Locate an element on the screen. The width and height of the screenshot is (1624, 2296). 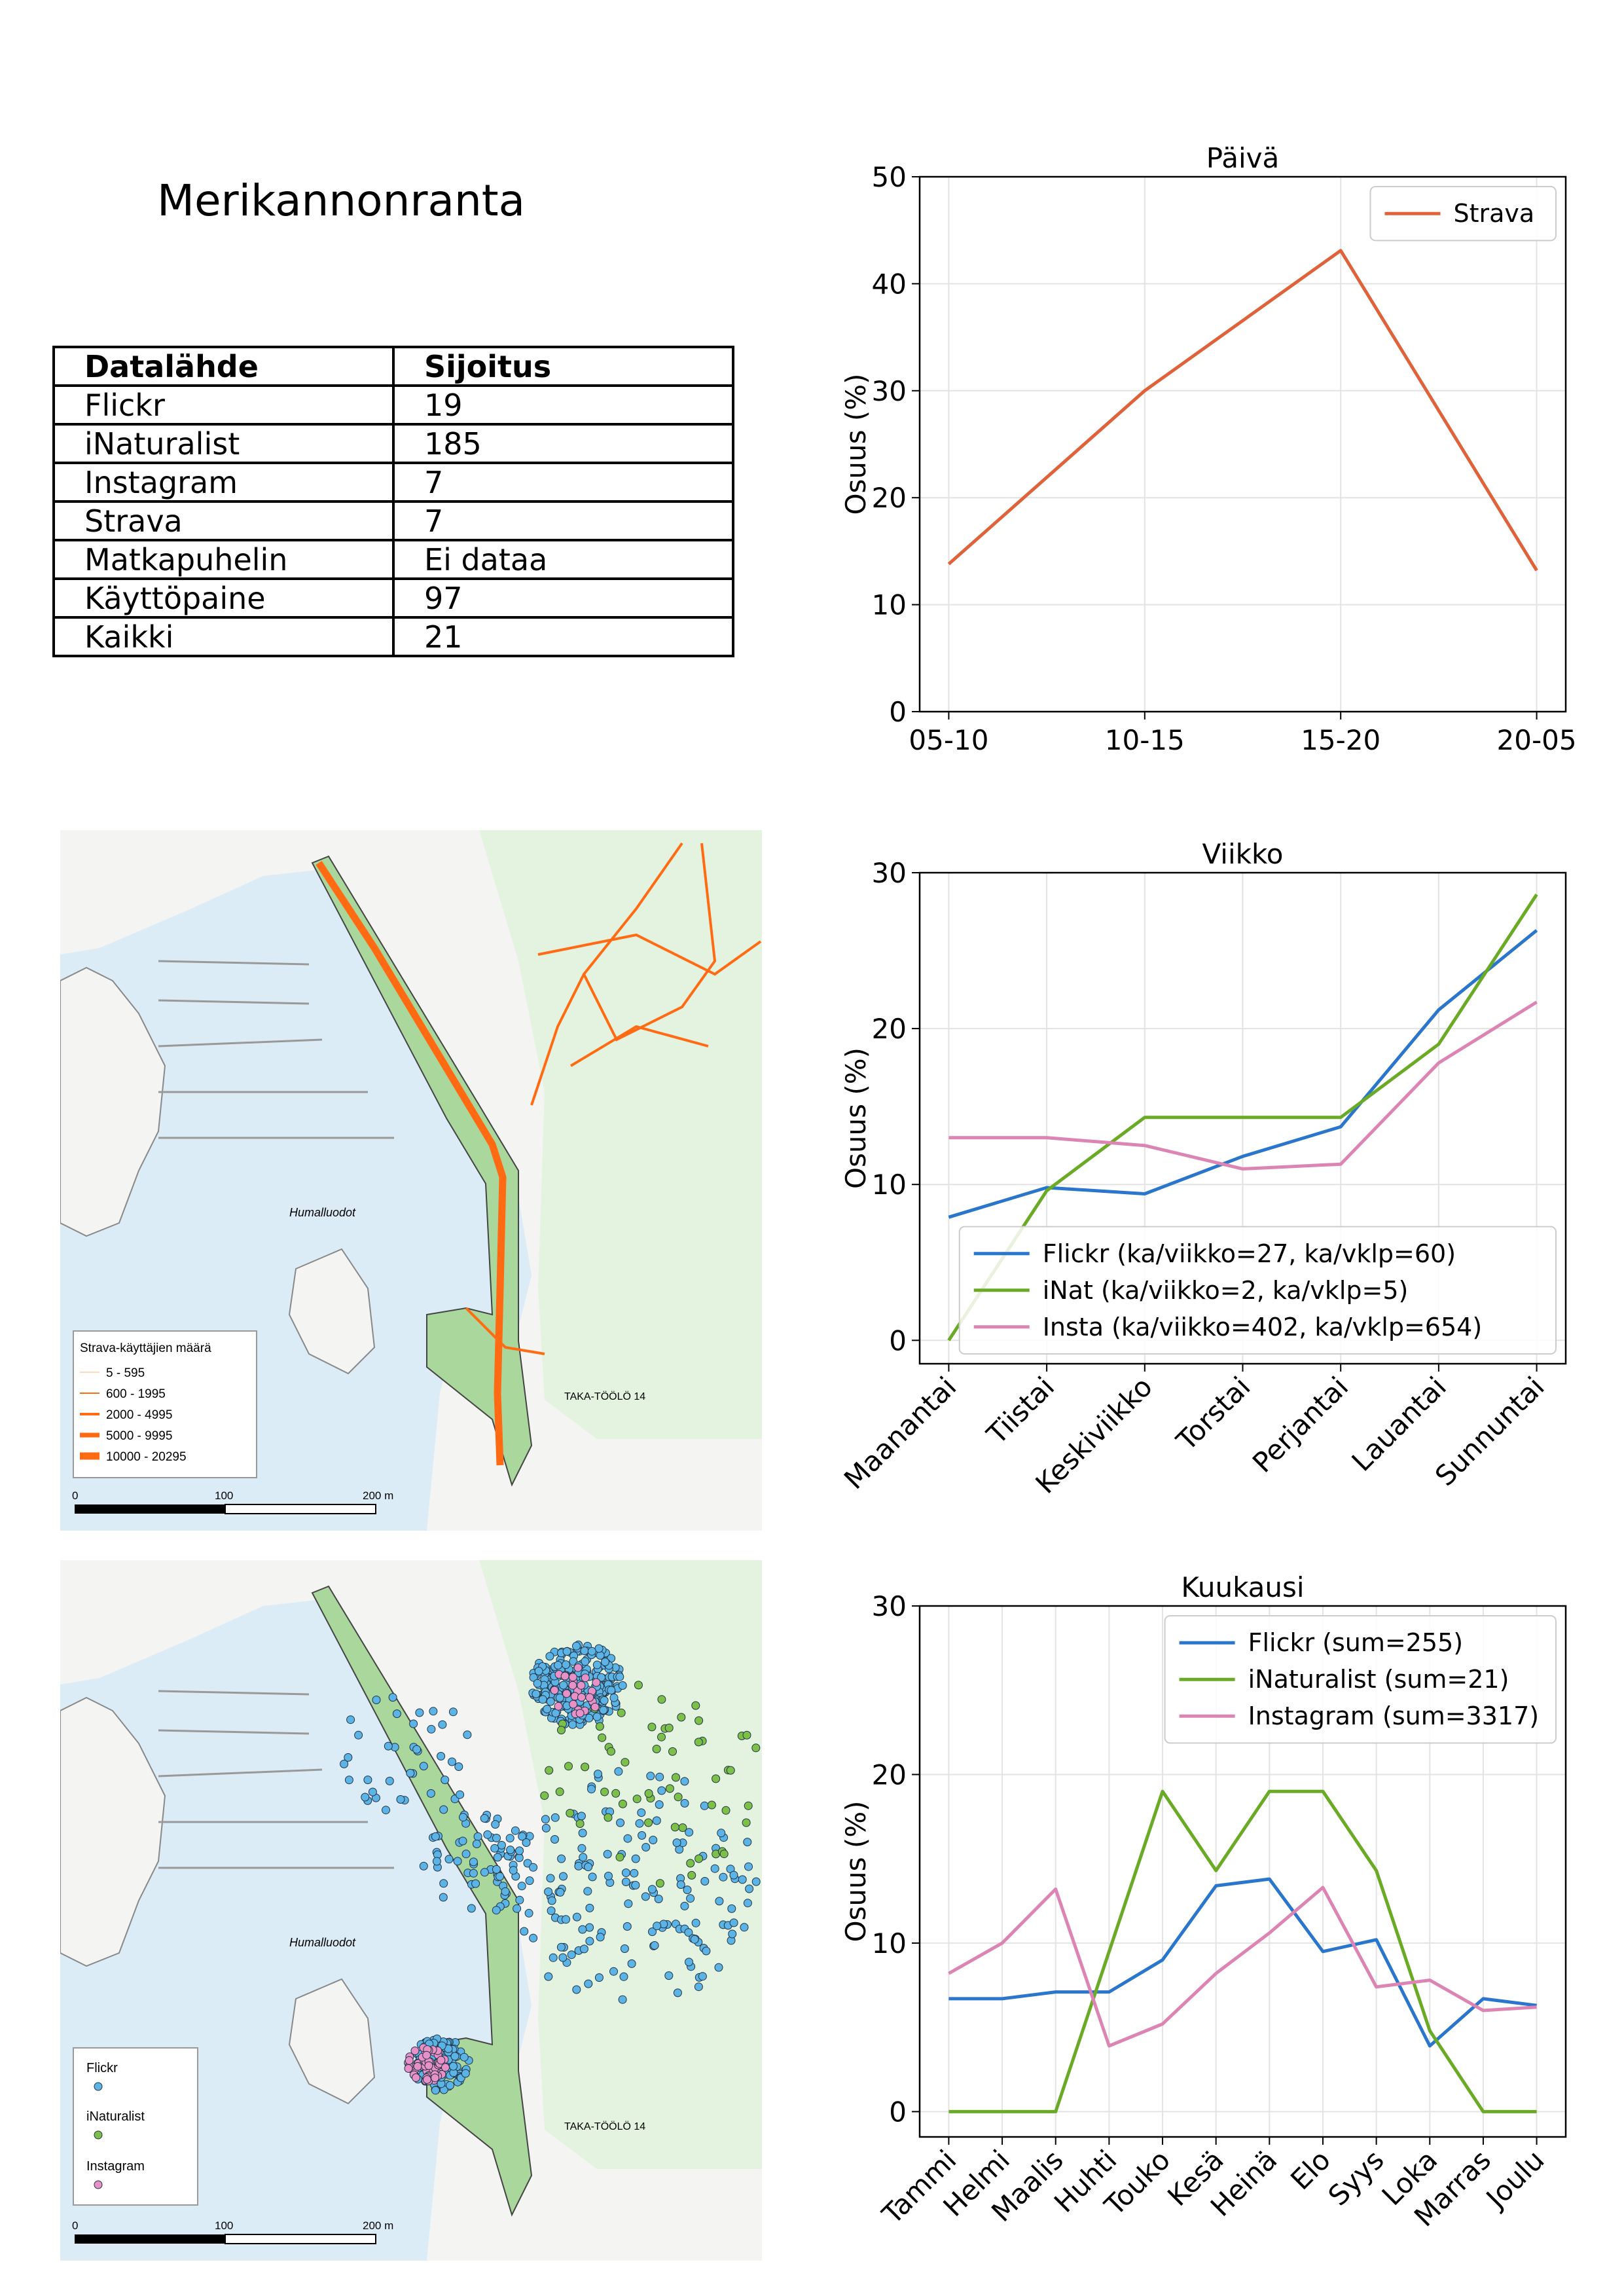
legend-label: Flickr is located at coordinates (102, 2068).